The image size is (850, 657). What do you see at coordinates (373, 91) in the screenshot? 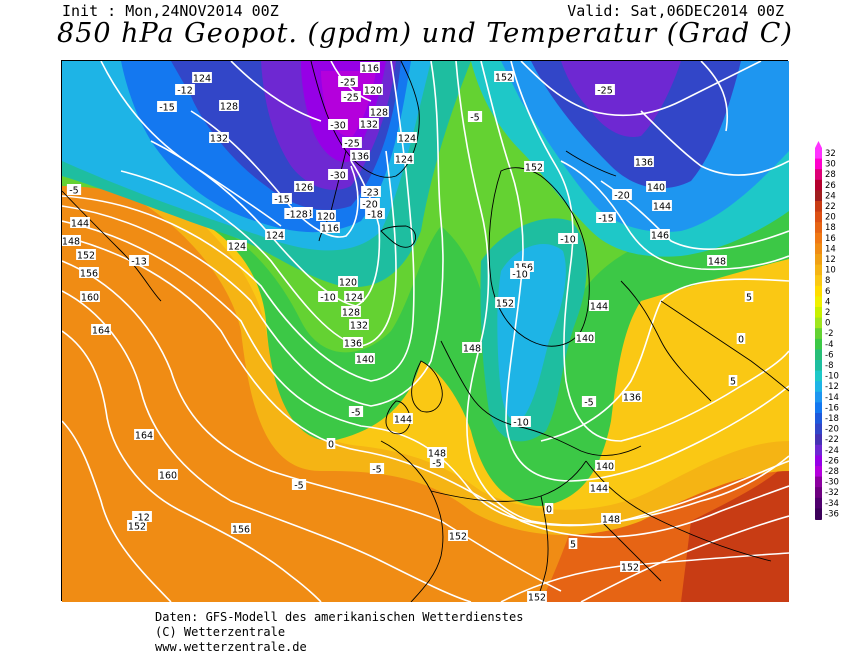
I see `svg-text: 120` at bounding box center [373, 91].